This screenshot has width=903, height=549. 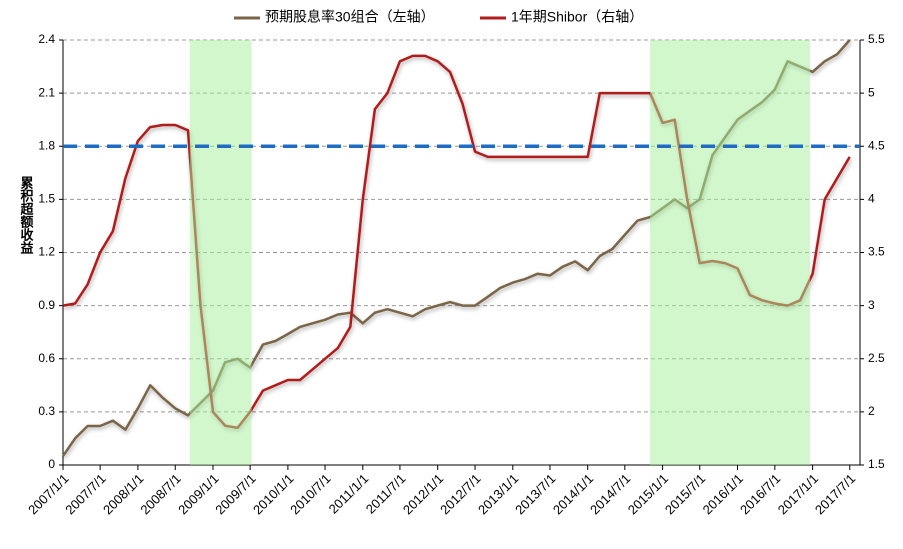 I want to click on y-axis-label: 累积超额收益, so click(x=26, y=215).